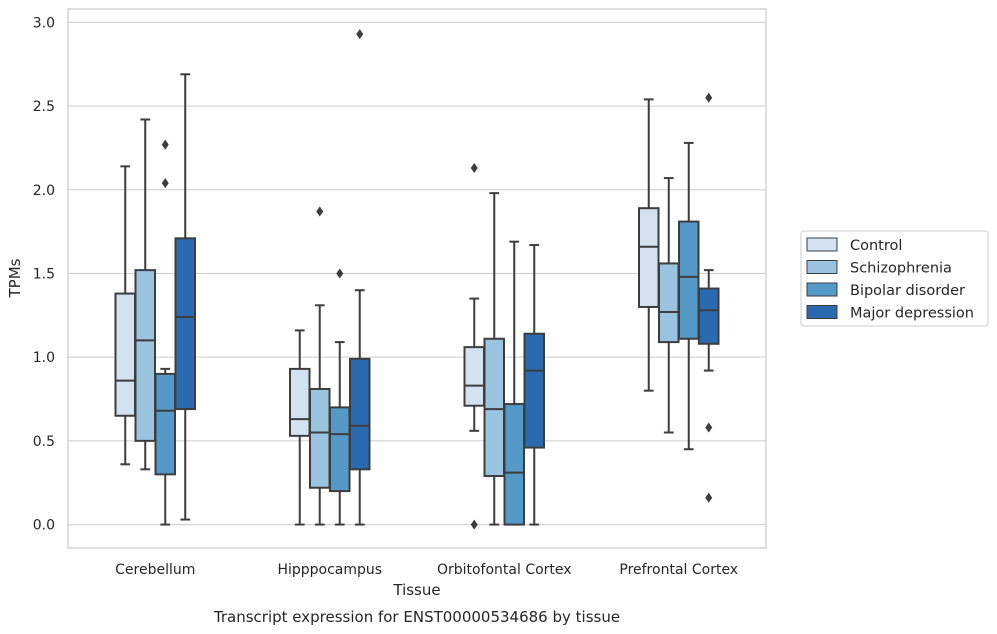  I want to click on y-tick-label: 2.0, so click(44, 191).